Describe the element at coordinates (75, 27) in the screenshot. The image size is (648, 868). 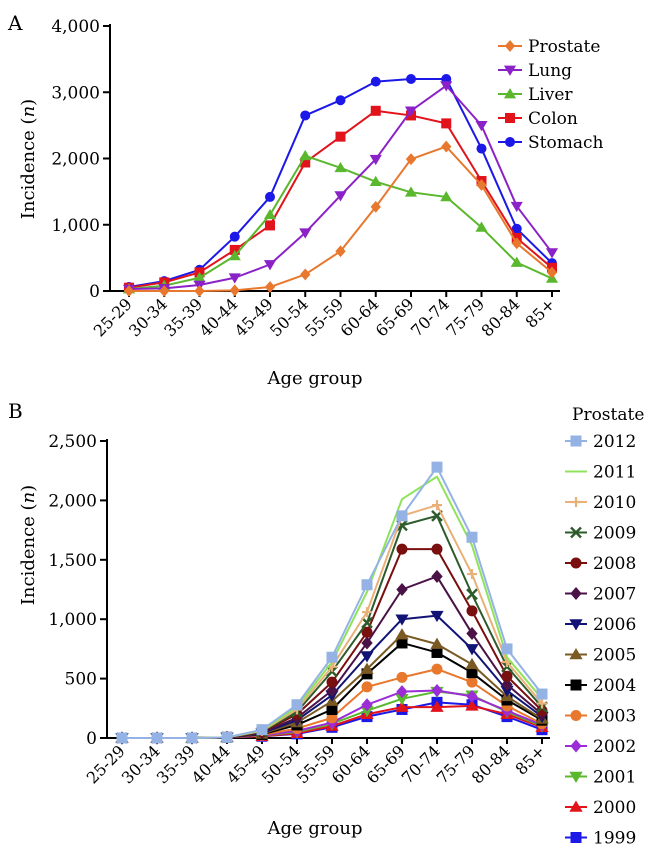
I see `panel-a-y-tick-label: 4,000` at that location.